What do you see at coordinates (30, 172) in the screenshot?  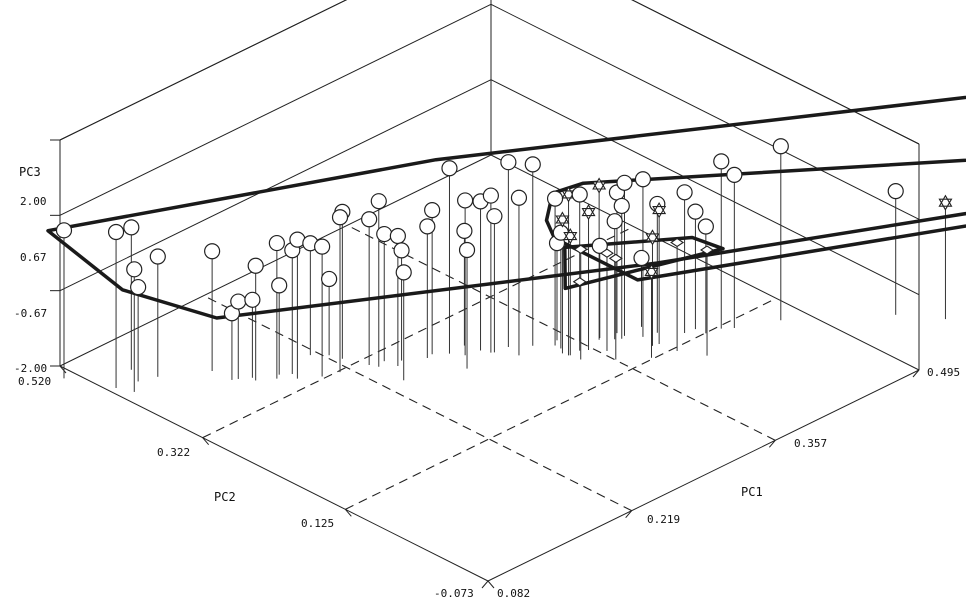 I see `pc3-axis-label: PC3` at bounding box center [30, 172].